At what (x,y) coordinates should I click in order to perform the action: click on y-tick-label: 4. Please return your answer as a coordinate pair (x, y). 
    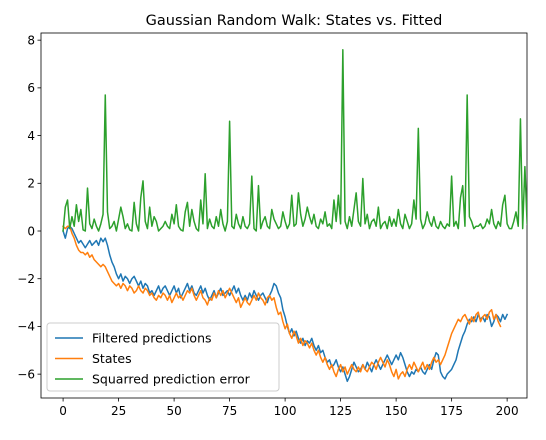
    Looking at the image, I should click on (31, 136).